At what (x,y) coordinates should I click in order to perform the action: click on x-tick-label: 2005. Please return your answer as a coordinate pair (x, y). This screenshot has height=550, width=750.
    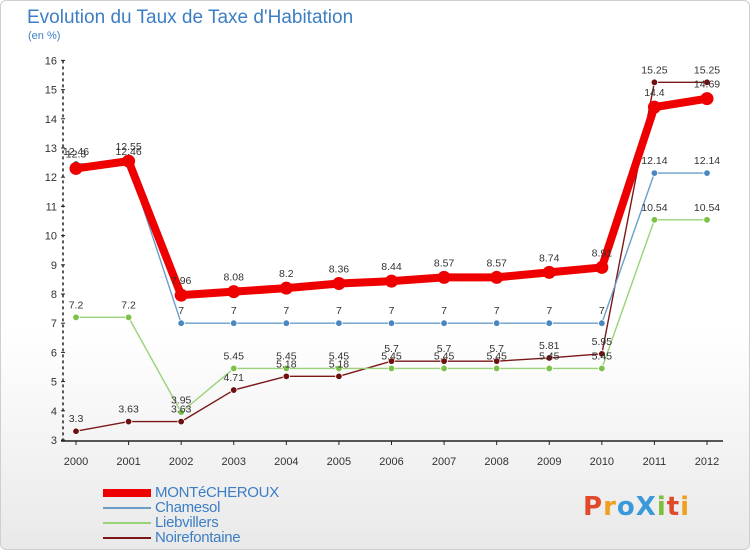
    Looking at the image, I should click on (339, 462).